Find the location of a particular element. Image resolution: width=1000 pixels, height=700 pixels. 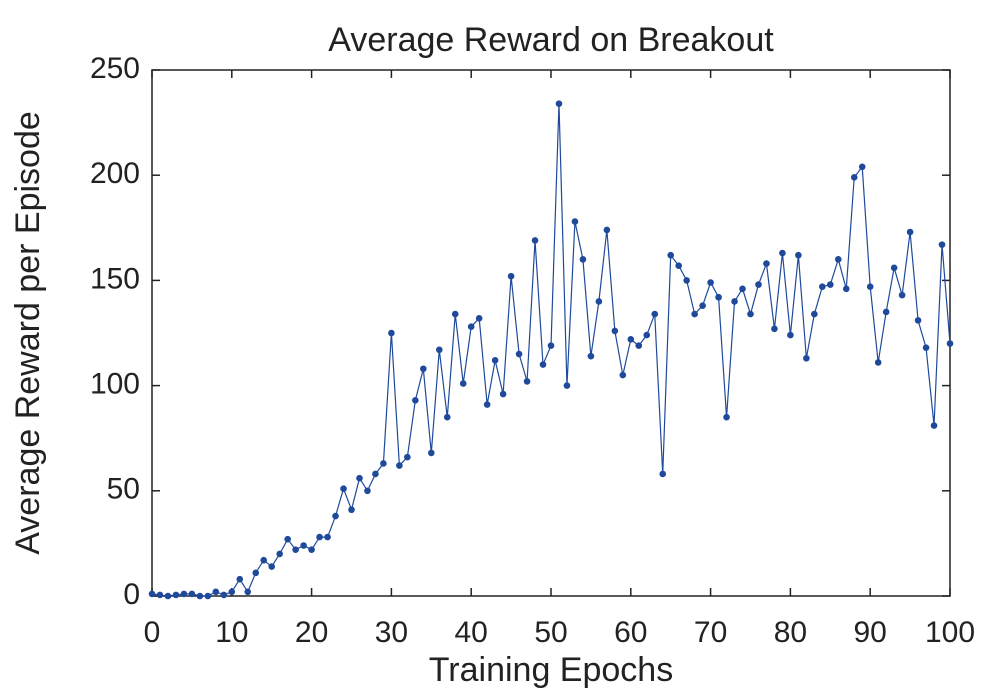

x-tick-label: 20 is located at coordinates (311, 632).